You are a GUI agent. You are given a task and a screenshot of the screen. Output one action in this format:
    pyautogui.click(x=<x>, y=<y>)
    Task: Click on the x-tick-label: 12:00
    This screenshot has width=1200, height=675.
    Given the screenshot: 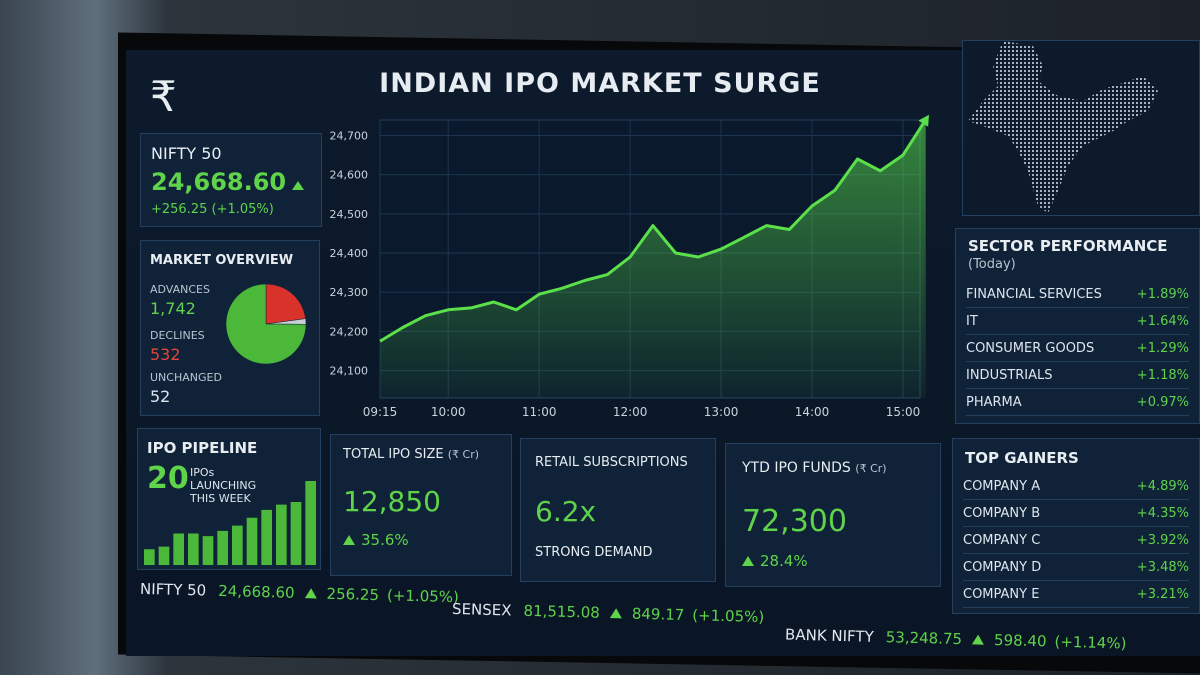 What is the action you would take?
    pyautogui.click(x=630, y=412)
    